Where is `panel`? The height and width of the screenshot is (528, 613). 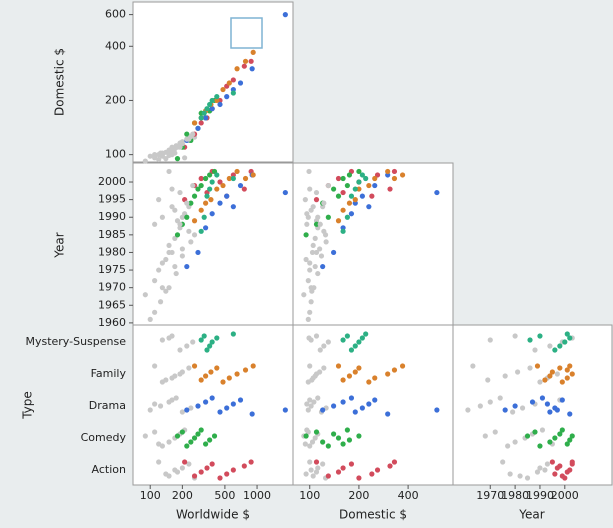 panel is located at coordinates (213, 82).